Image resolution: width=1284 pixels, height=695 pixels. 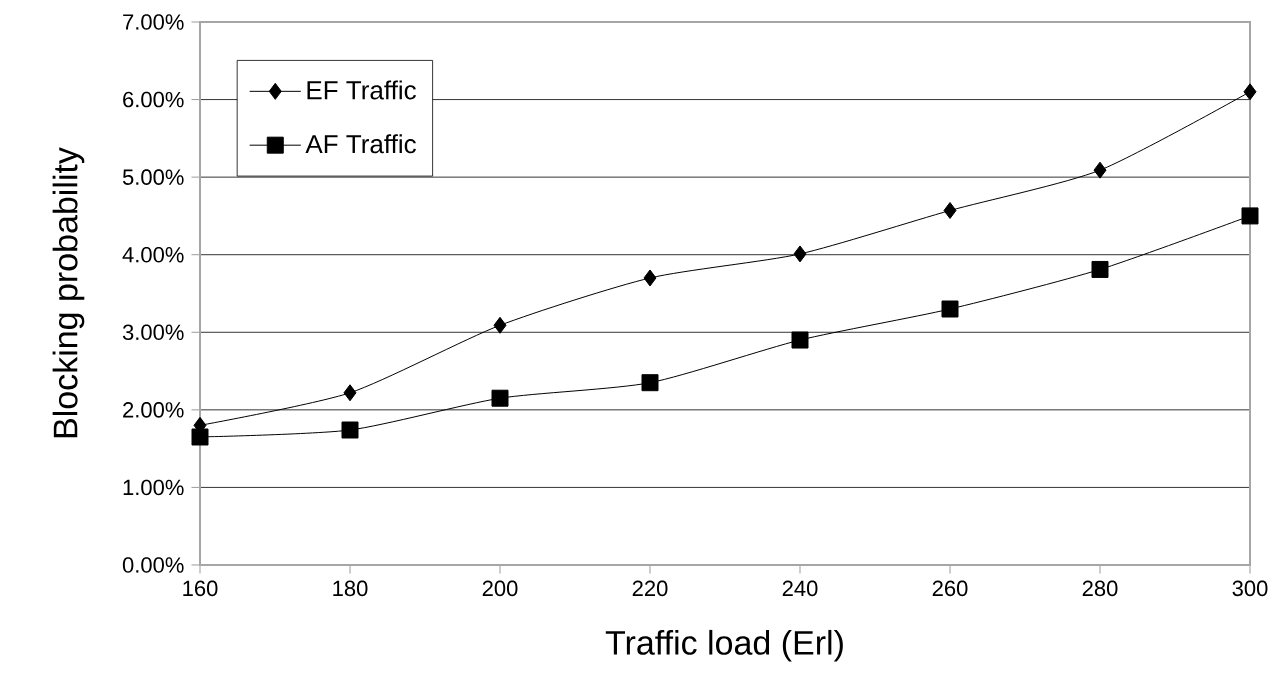 I want to click on legend-label: AF Traffic, so click(x=360, y=144).